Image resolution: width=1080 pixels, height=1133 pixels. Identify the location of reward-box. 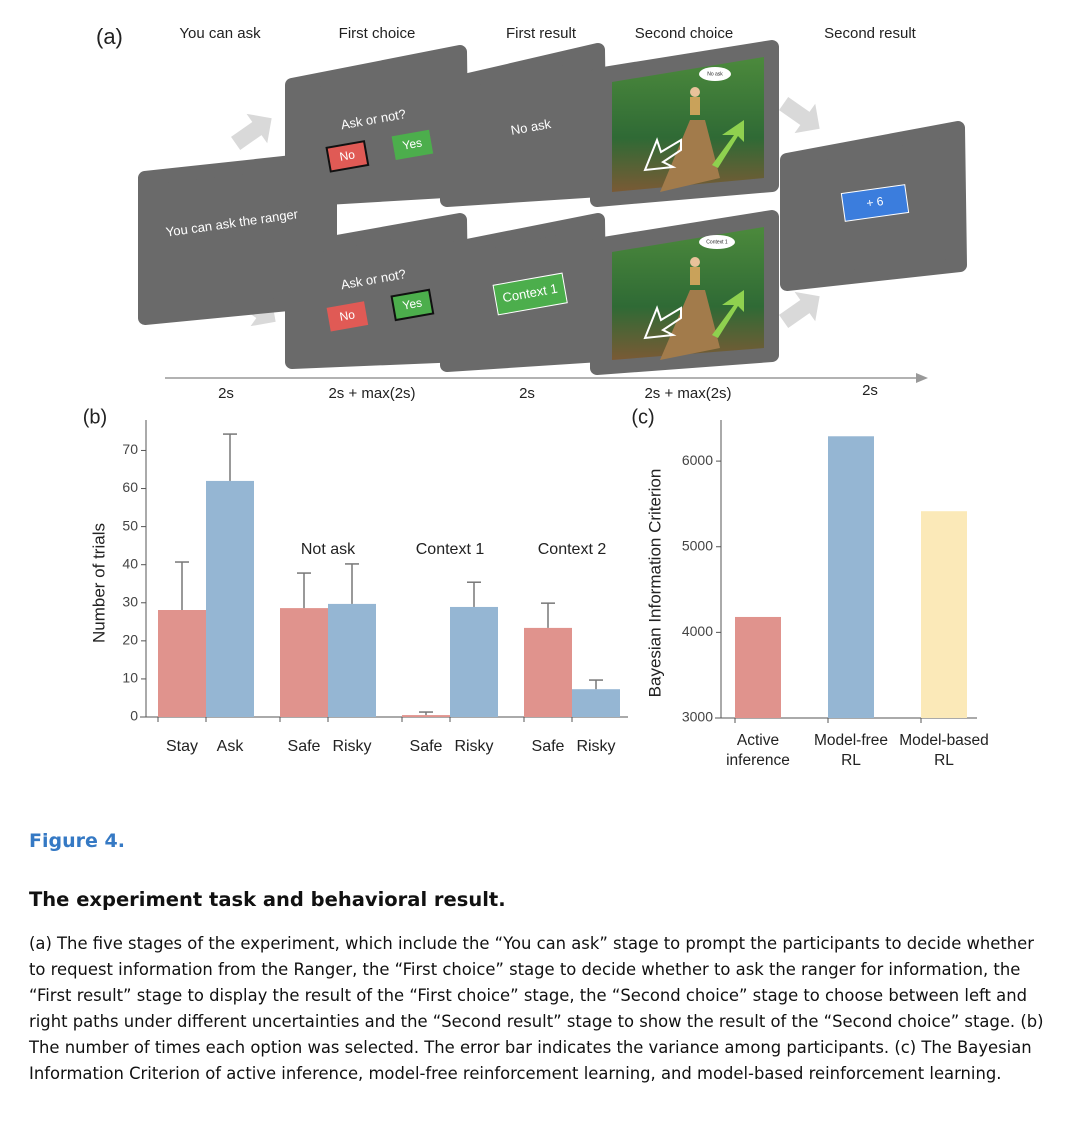
(875, 203).